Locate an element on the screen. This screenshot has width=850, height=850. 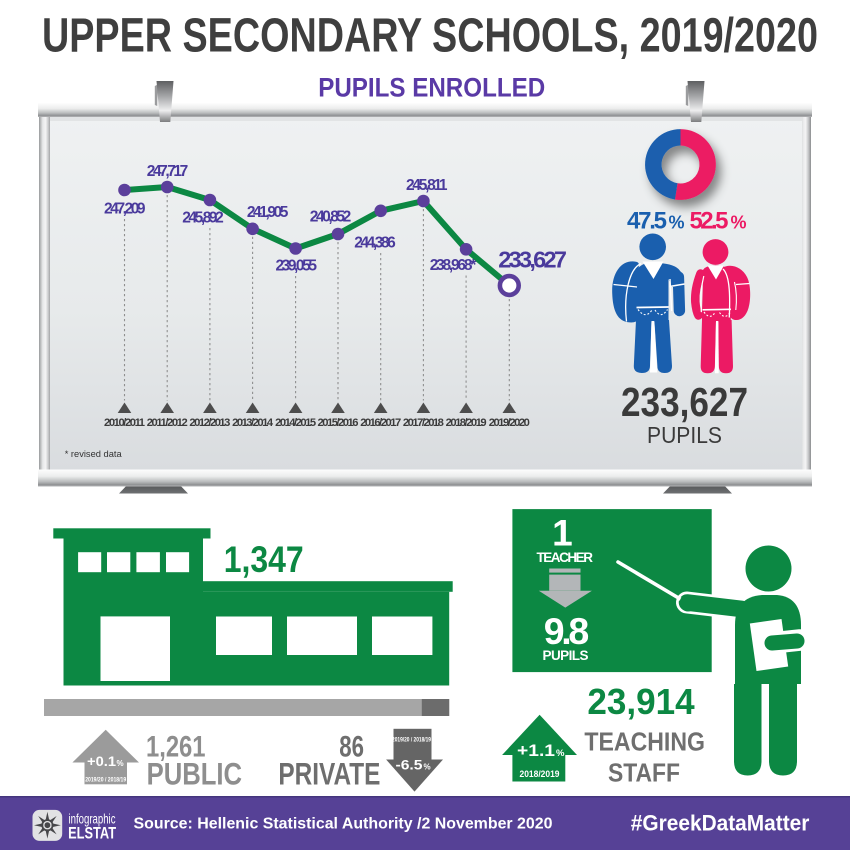
svg-text: 1,347 is located at coordinates (264, 559).